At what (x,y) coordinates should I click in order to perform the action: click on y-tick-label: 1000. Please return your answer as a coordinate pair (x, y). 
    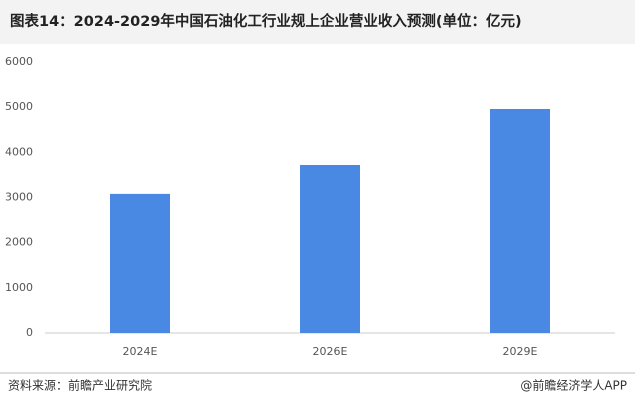
    Looking at the image, I should click on (19, 287).